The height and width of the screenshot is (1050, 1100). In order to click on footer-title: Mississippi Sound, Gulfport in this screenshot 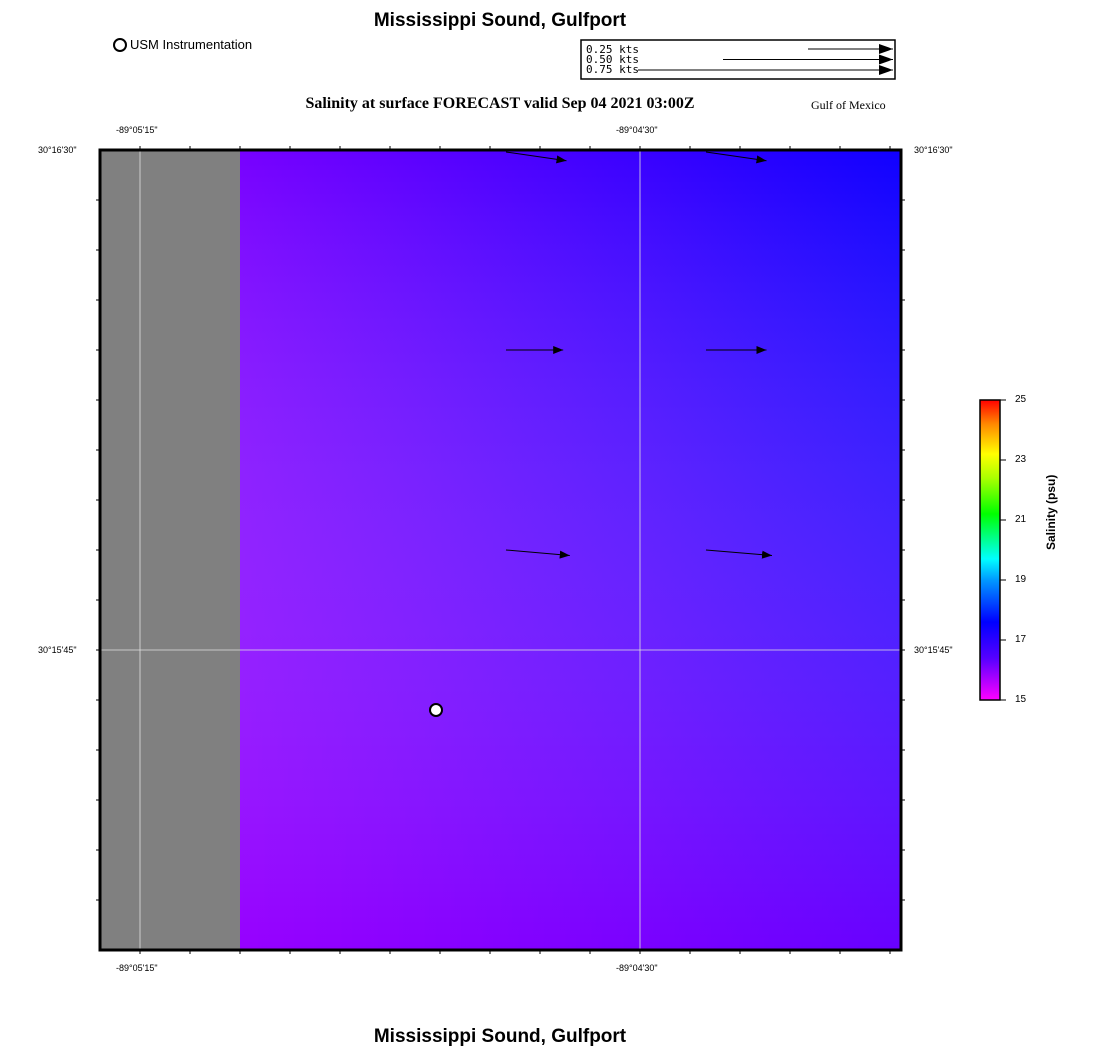, I will do `click(500, 1036)`.